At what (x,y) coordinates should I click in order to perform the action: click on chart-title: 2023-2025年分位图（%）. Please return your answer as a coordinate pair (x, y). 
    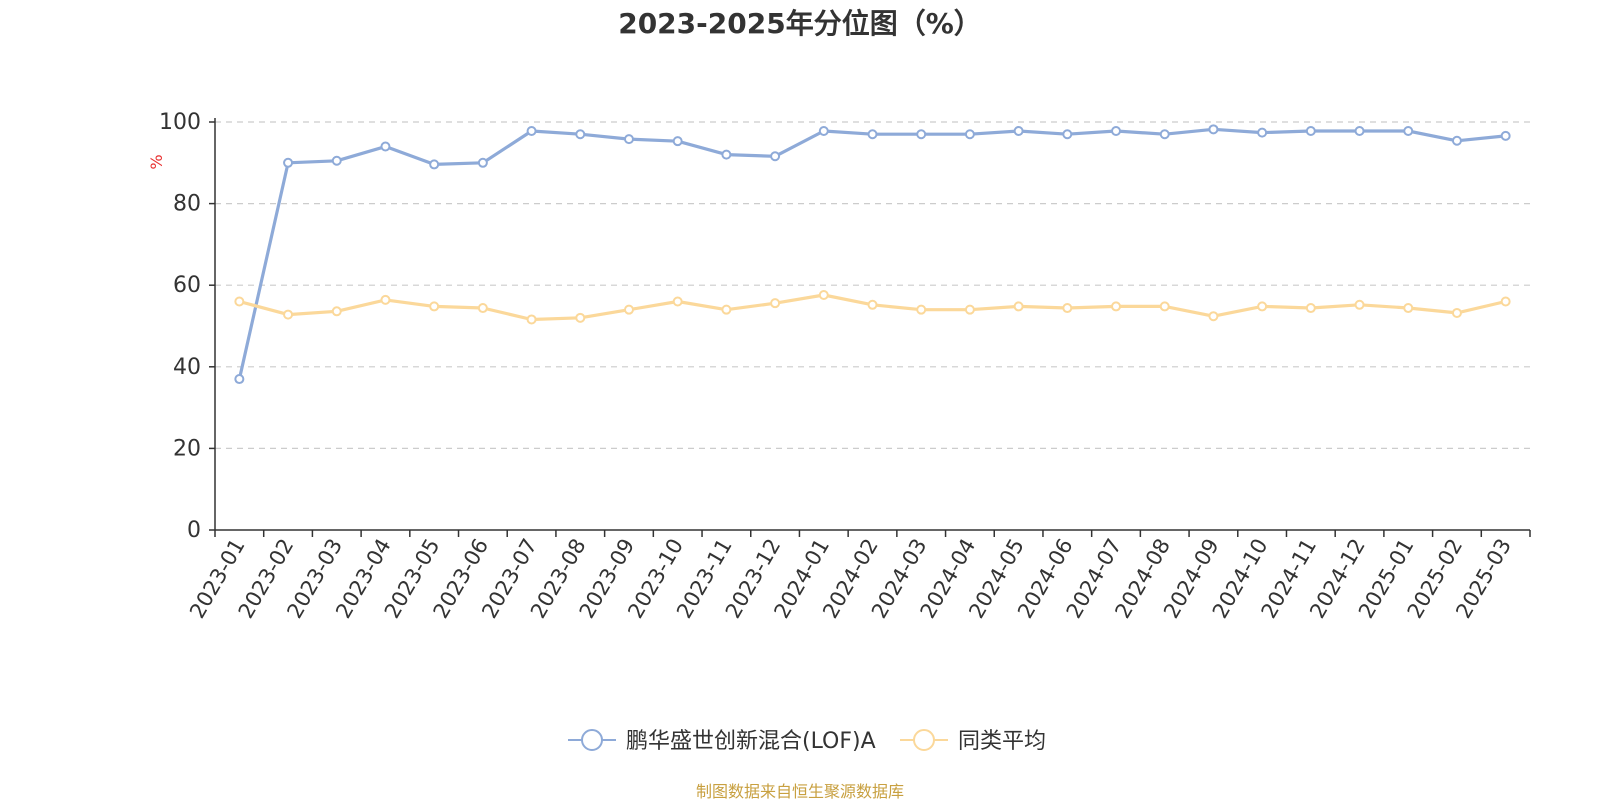
    Looking at the image, I should click on (800, 23).